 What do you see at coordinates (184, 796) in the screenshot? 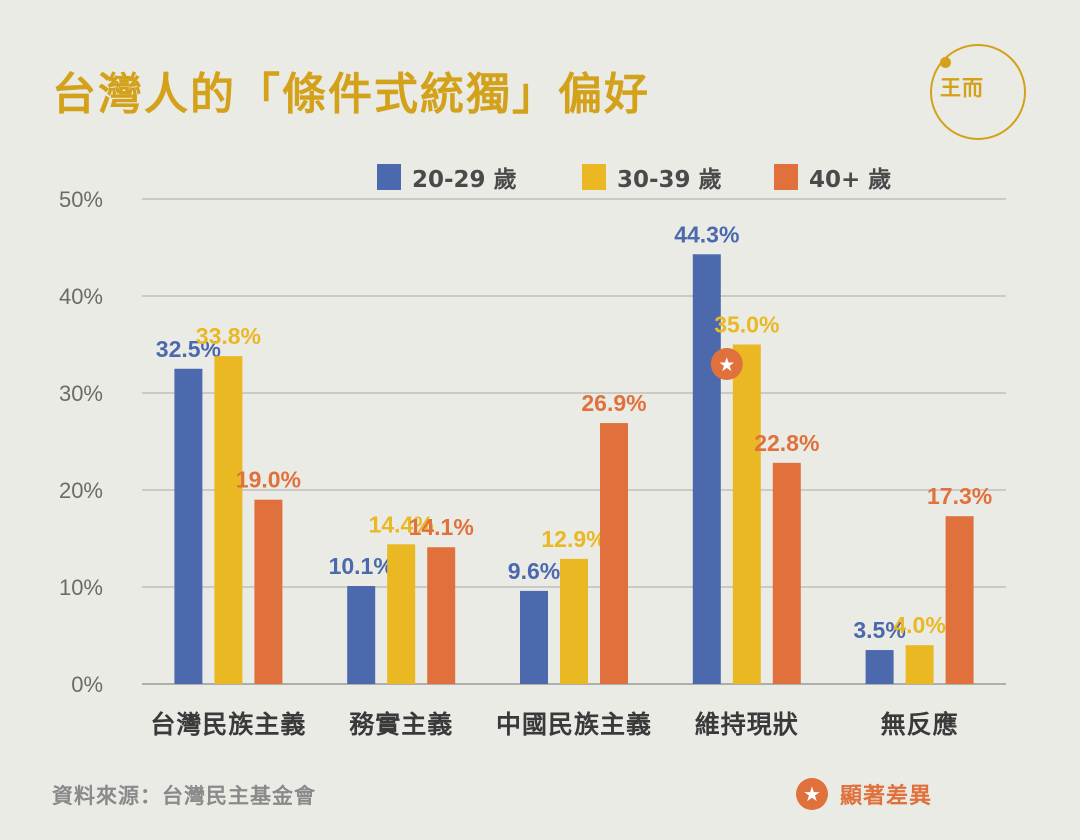
I see `source-note: 資料來源：台灣民主基金會` at bounding box center [184, 796].